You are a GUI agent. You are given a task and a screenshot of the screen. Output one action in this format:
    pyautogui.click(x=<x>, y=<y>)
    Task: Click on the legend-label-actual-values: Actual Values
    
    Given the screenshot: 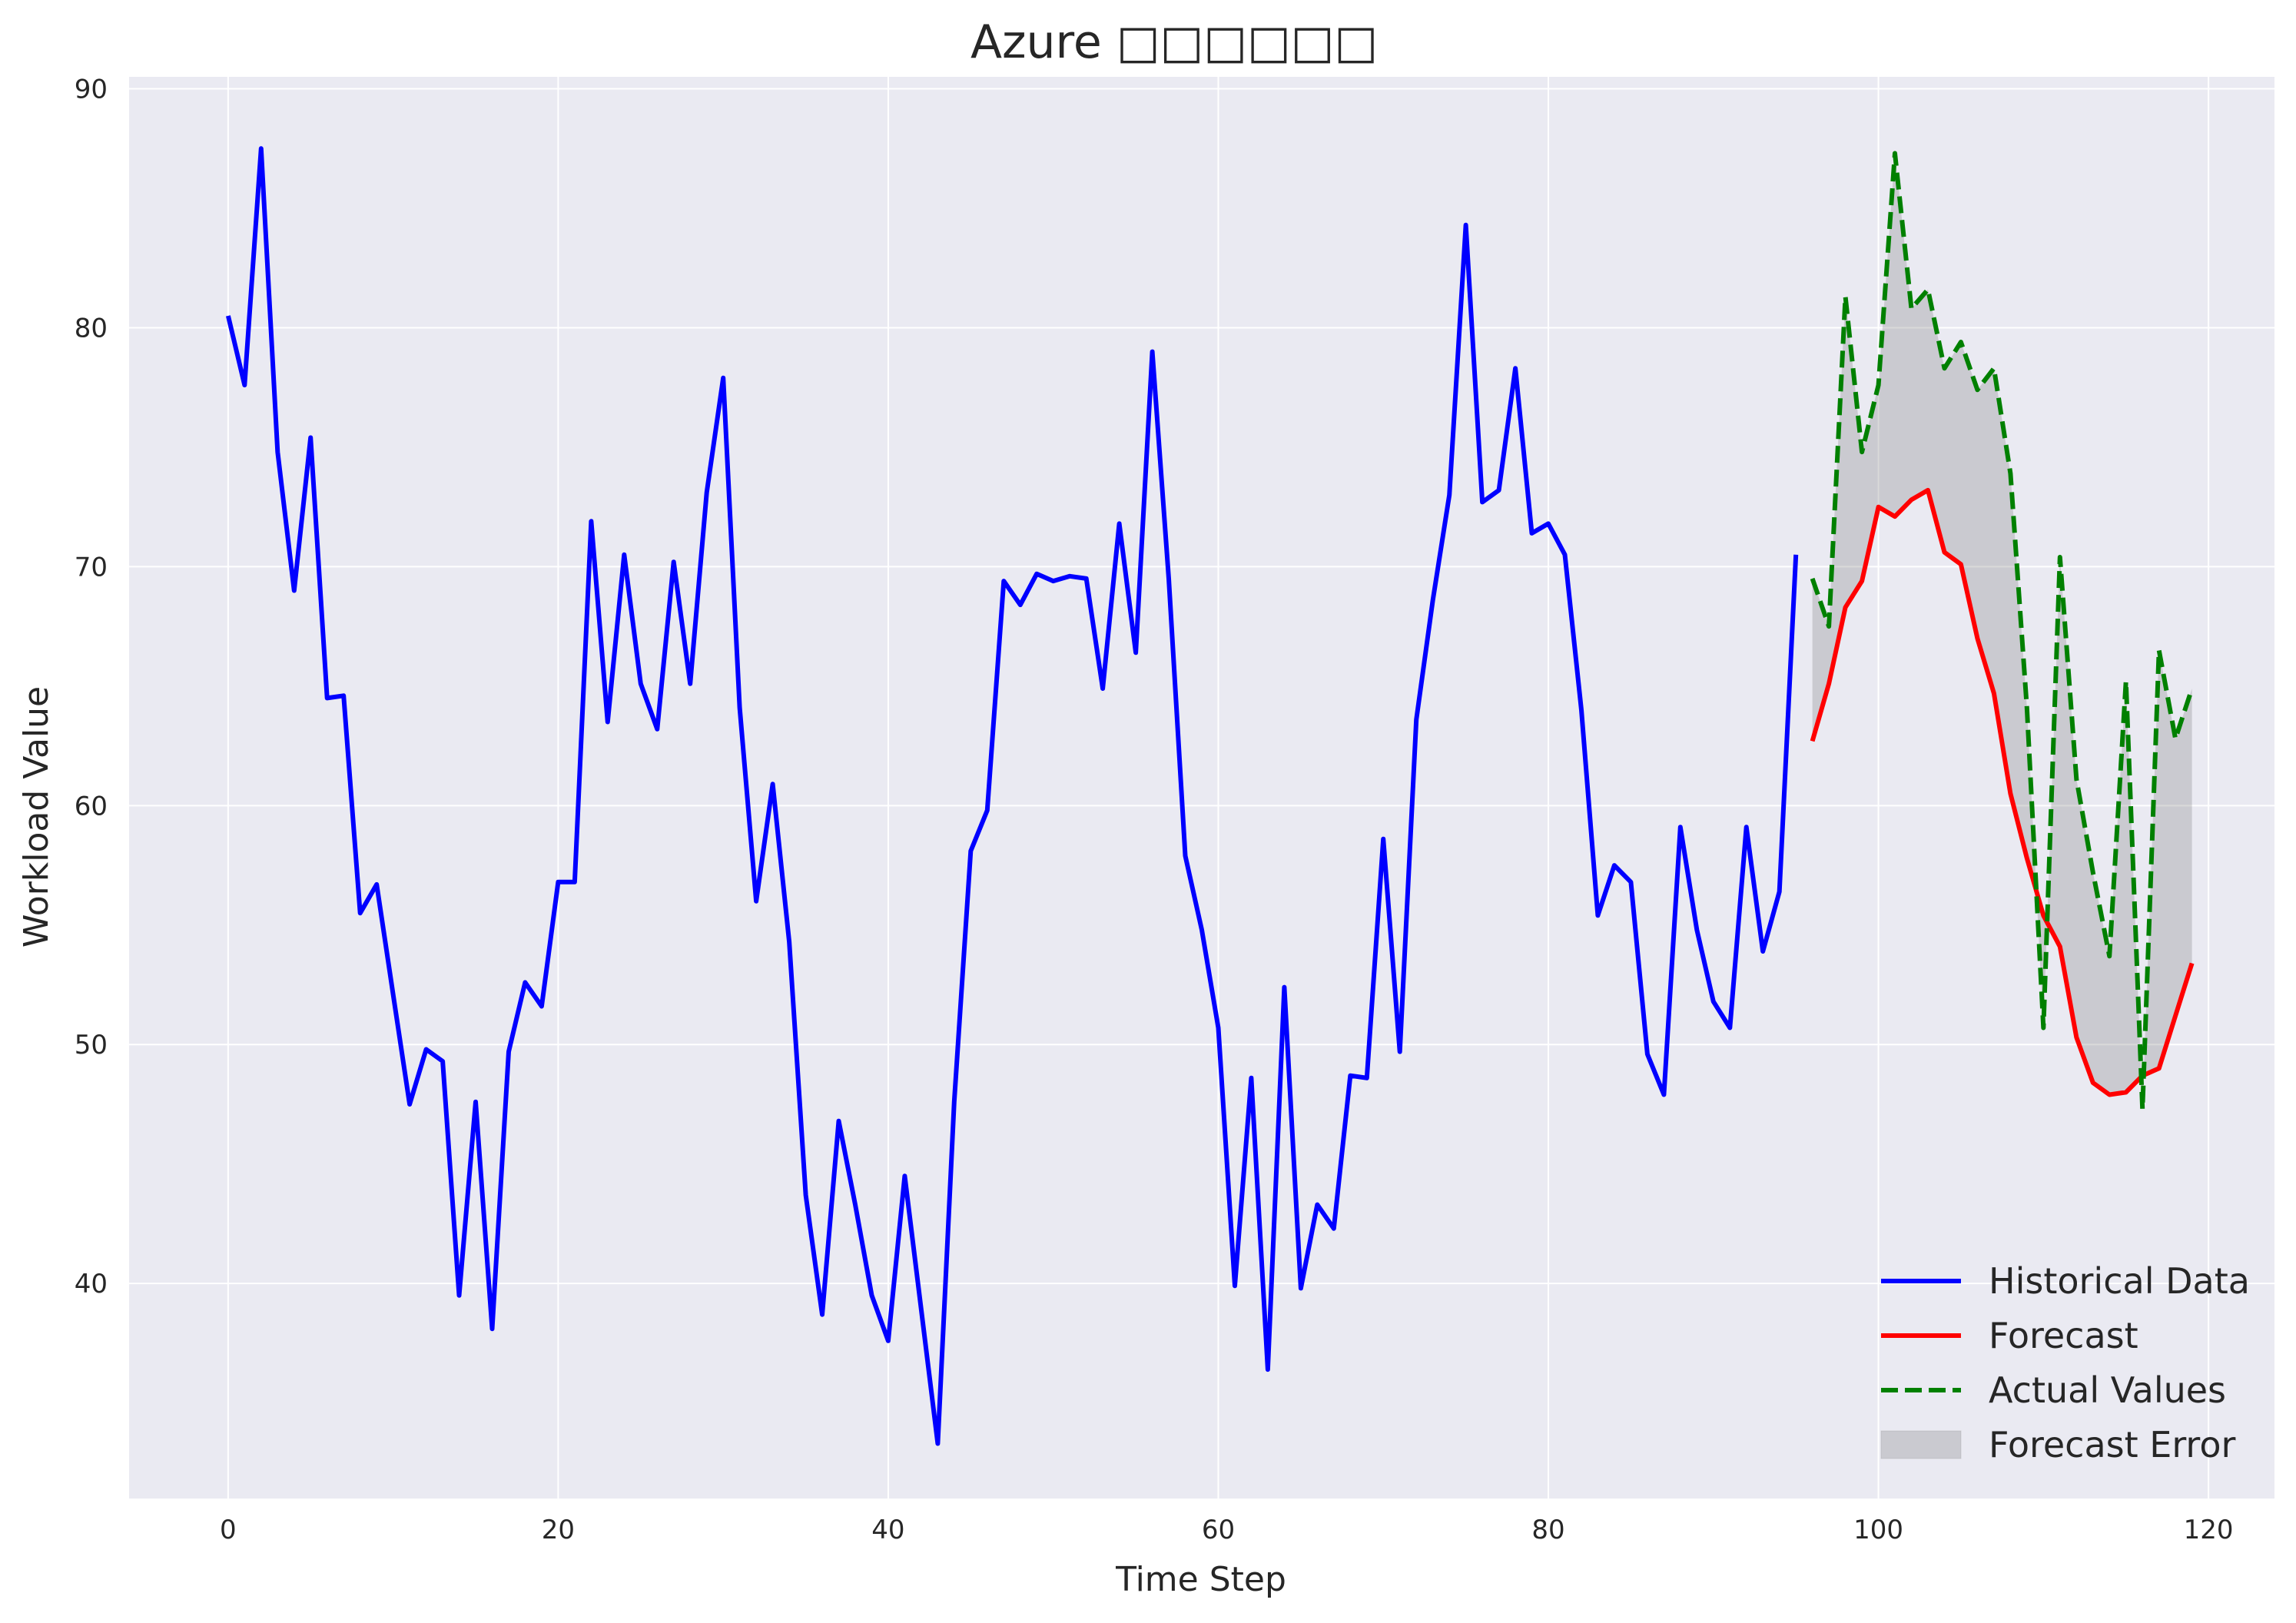 What is the action you would take?
    pyautogui.click(x=2107, y=1390)
    